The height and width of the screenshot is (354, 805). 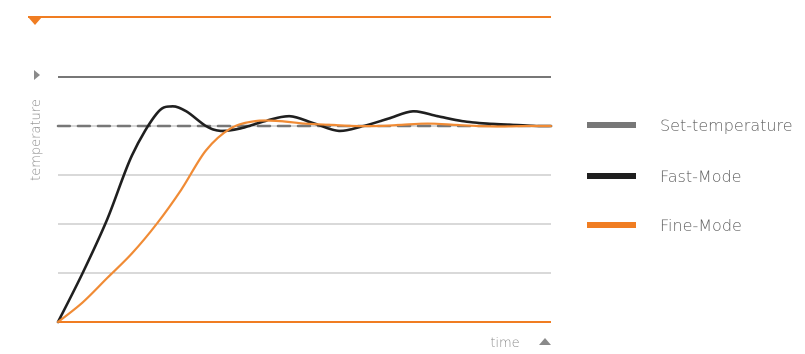 What do you see at coordinates (37, 75) in the screenshot?
I see `y-axis-arrow-icon` at bounding box center [37, 75].